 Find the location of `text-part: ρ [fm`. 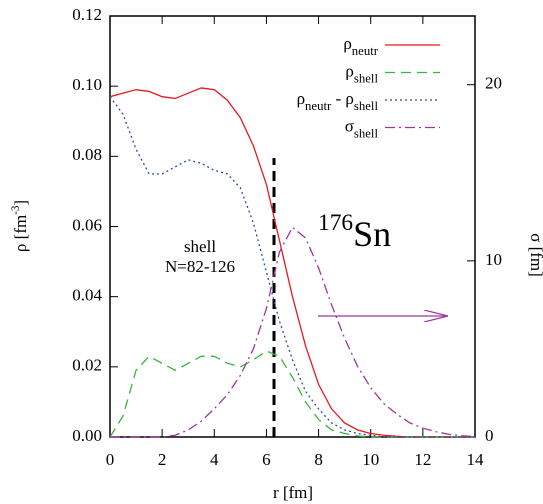

text-part: ρ [fm is located at coordinates (20, 233).